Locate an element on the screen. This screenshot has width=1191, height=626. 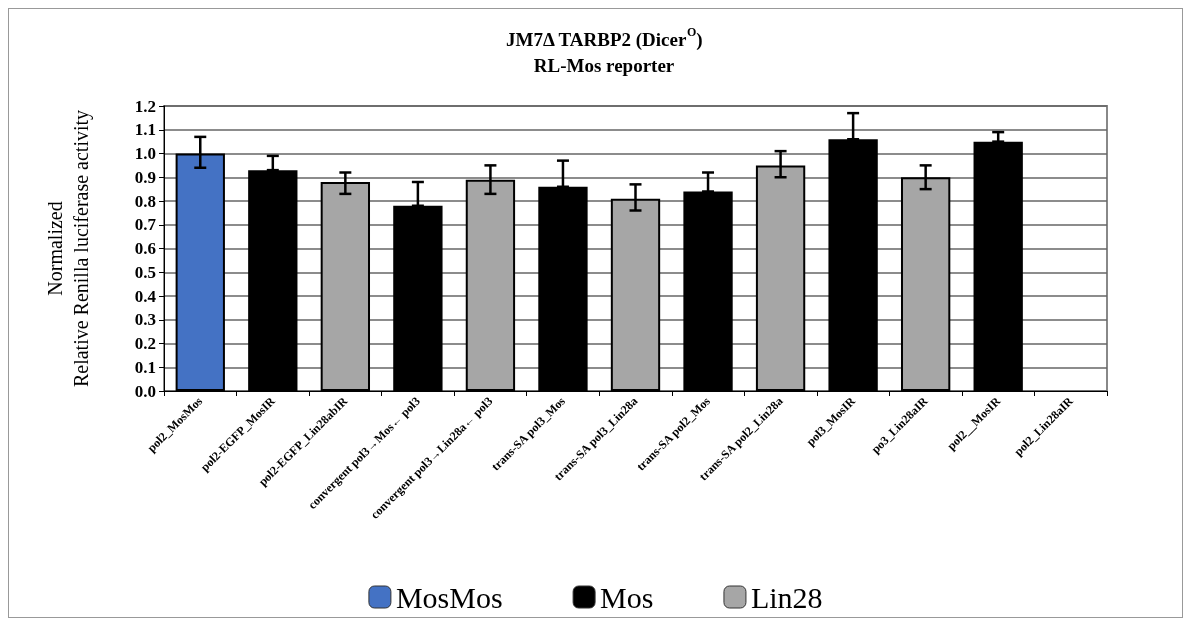
y-tick-label: 0.4 is located at coordinates (145, 296).